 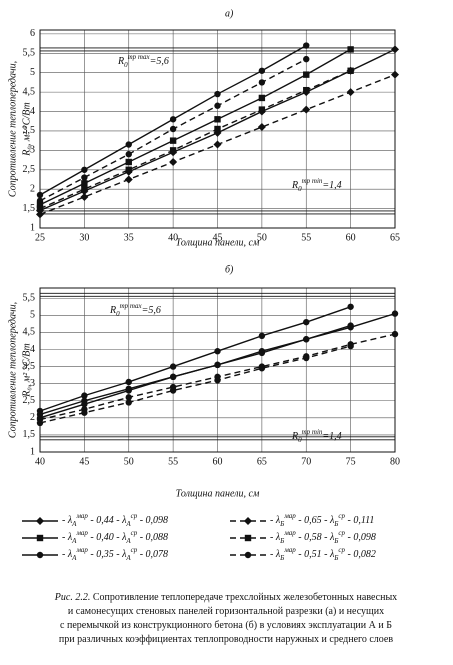 I want to click on y-tick-label: 5, so click(x=32, y=72).